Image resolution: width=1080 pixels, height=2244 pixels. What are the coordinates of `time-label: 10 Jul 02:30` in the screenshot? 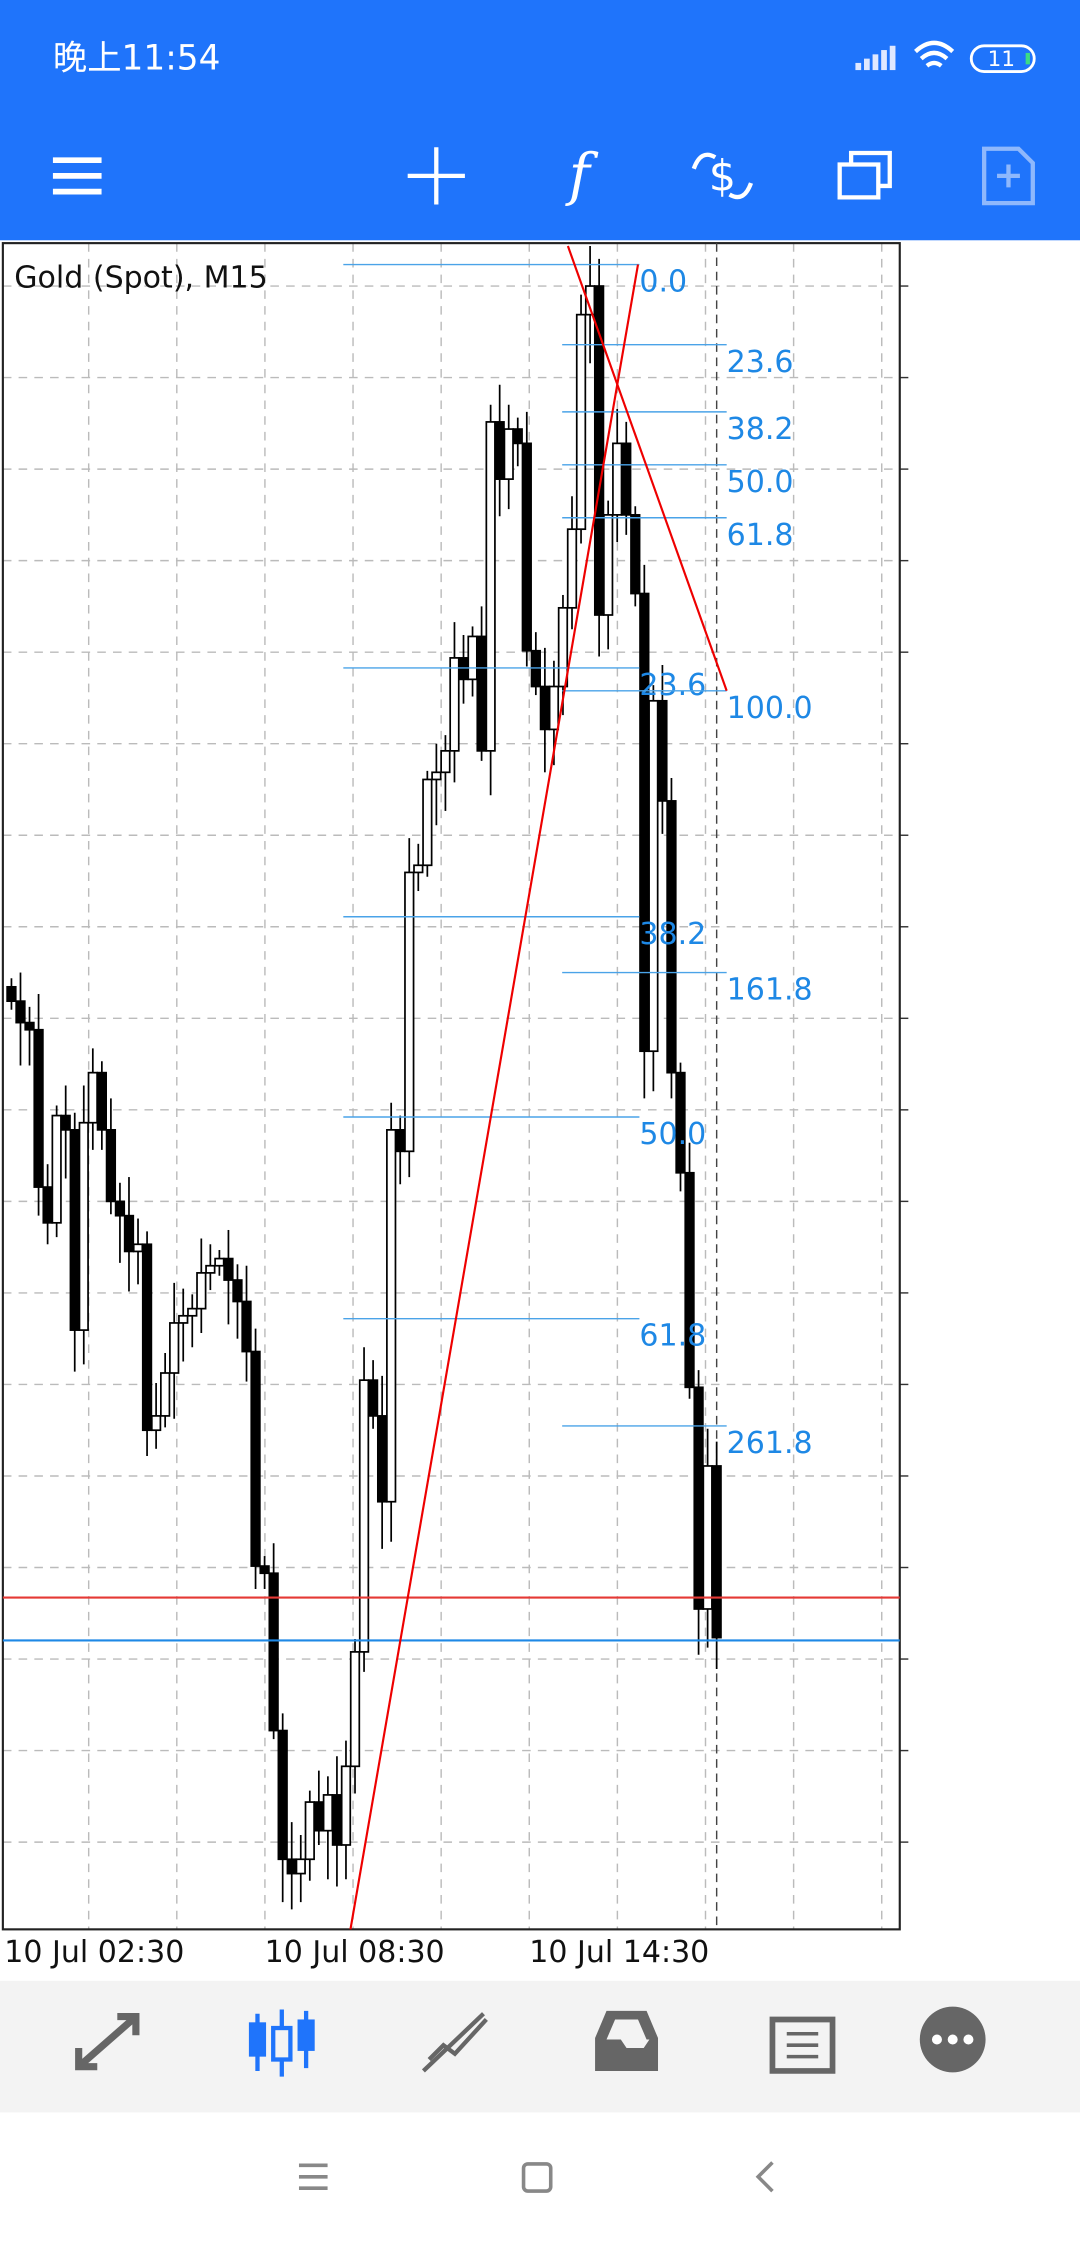 It's located at (94, 1952).